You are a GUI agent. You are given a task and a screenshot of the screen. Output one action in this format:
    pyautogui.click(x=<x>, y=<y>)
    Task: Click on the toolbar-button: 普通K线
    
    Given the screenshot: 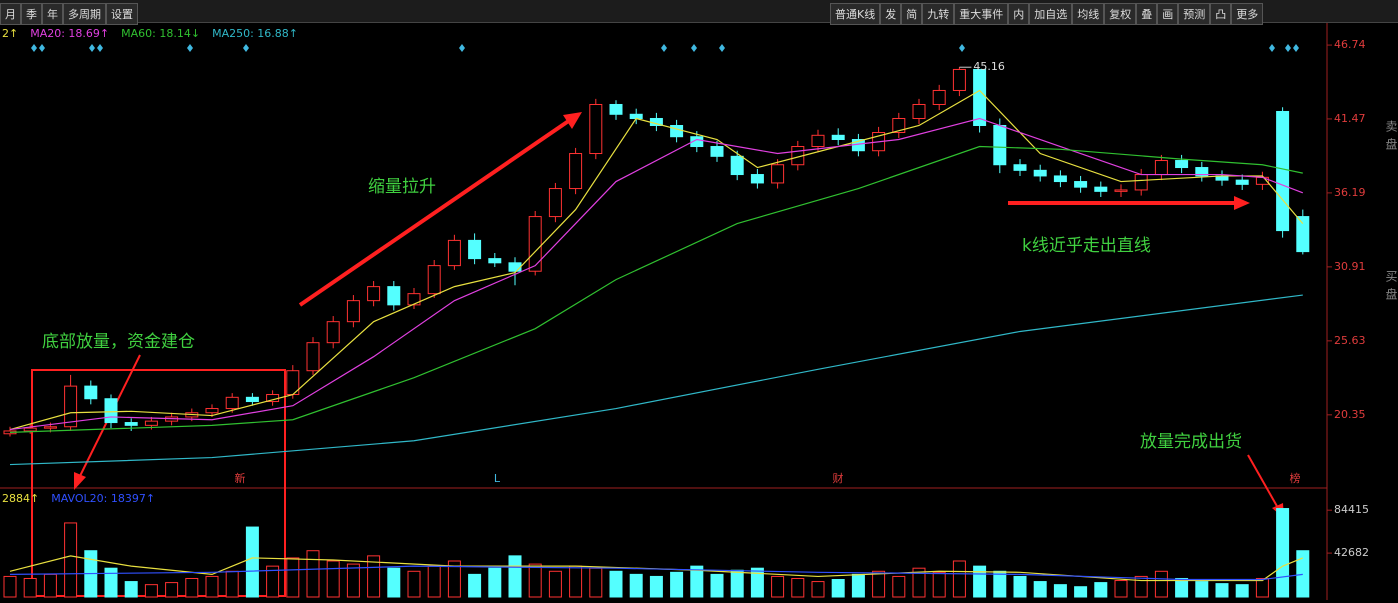 What is the action you would take?
    pyautogui.click(x=855, y=14)
    